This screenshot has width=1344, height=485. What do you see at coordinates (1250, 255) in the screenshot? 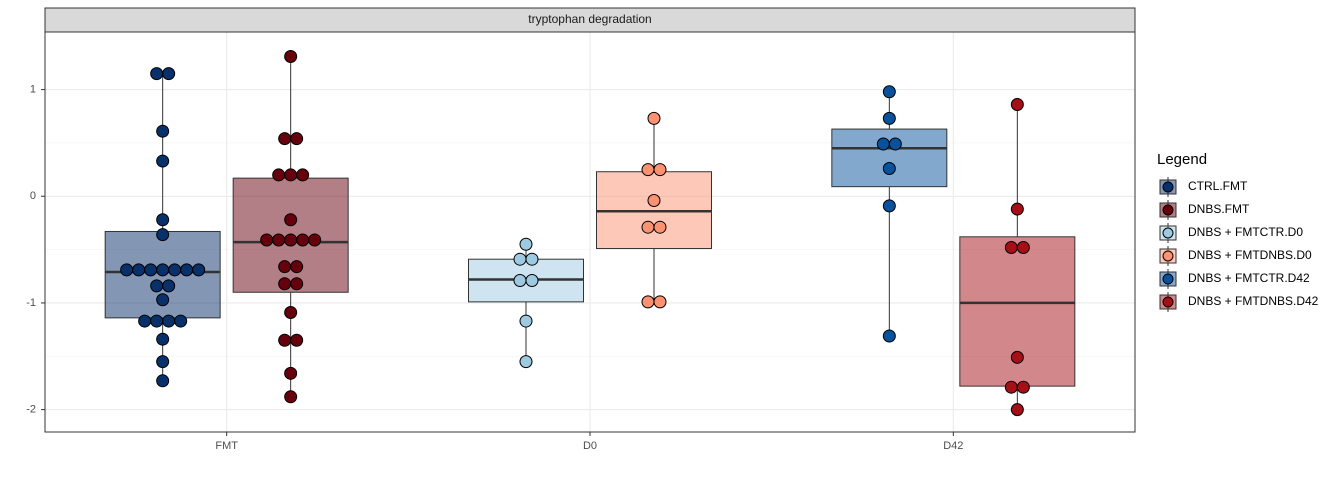
I see `legend-label: DNBS + FMTDNBS.D0` at bounding box center [1250, 255].